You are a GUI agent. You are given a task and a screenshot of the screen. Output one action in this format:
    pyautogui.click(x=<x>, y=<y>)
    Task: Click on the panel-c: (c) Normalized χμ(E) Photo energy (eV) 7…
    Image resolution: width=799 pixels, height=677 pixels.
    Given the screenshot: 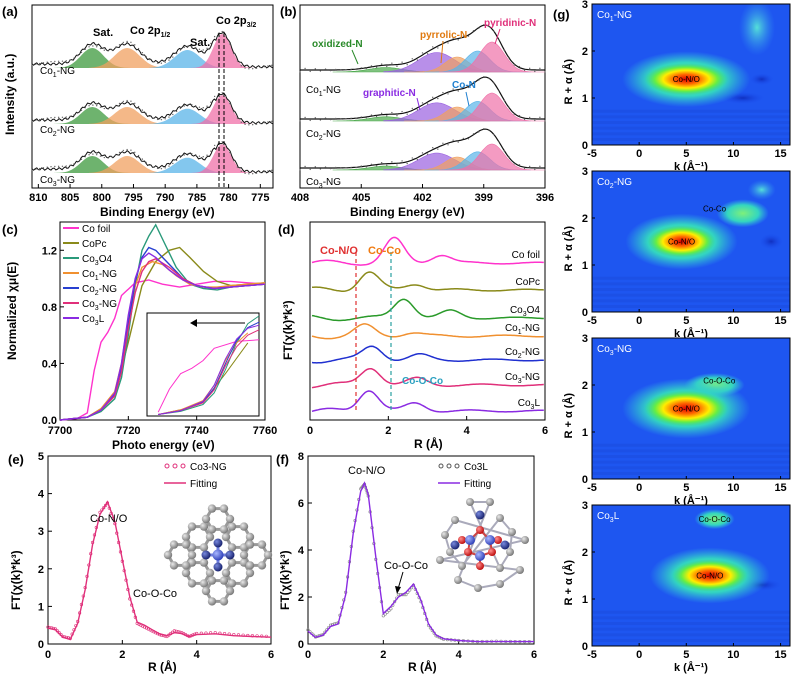 What is the action you would take?
    pyautogui.click(x=139, y=336)
    